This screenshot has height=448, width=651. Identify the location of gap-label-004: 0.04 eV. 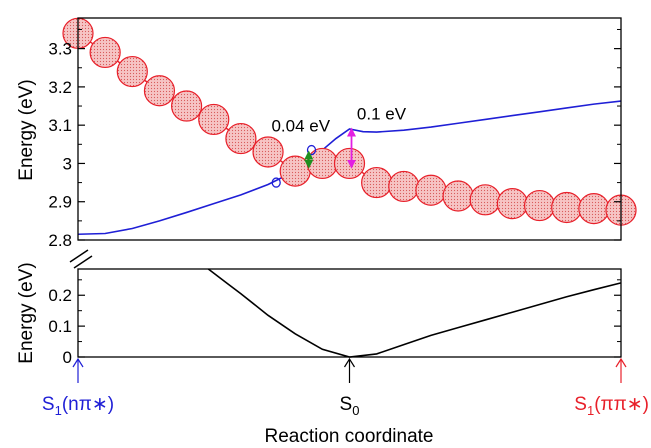
(300, 125).